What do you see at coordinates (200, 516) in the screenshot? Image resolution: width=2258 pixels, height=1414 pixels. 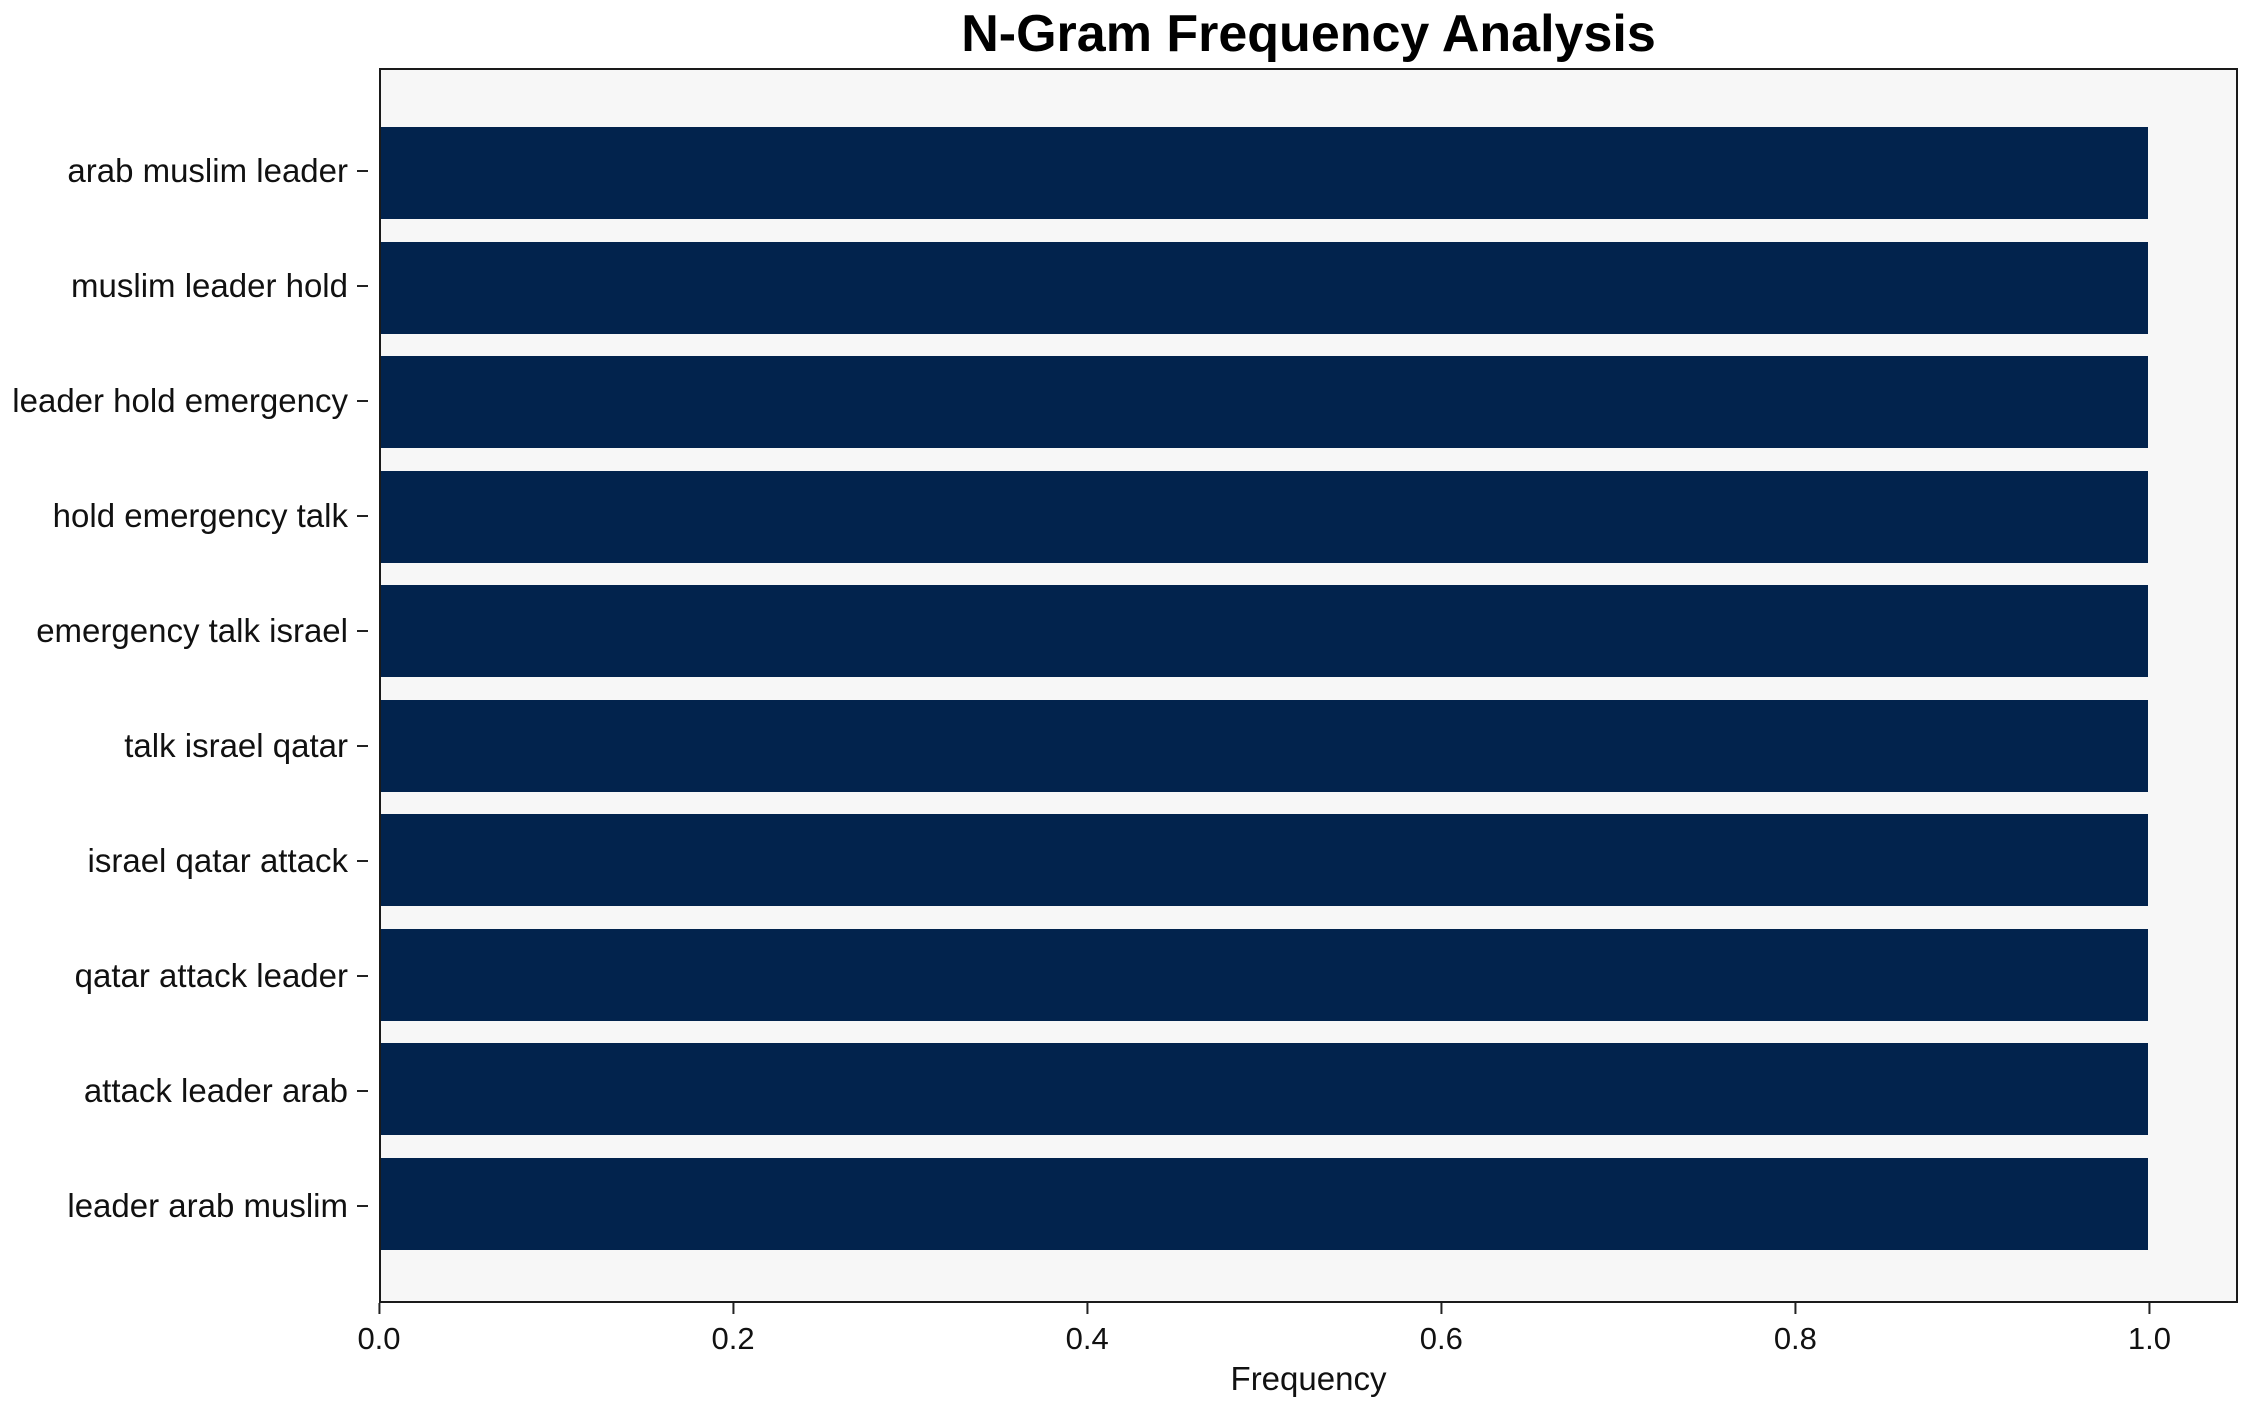 I see `y-tick-label: hold emergency talk` at bounding box center [200, 516].